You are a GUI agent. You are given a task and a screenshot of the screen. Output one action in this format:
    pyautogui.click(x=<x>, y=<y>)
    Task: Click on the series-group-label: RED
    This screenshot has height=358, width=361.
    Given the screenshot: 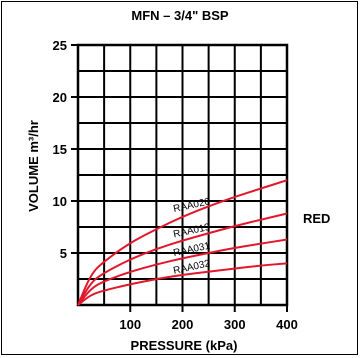 What is the action you would take?
    pyautogui.click(x=316, y=218)
    